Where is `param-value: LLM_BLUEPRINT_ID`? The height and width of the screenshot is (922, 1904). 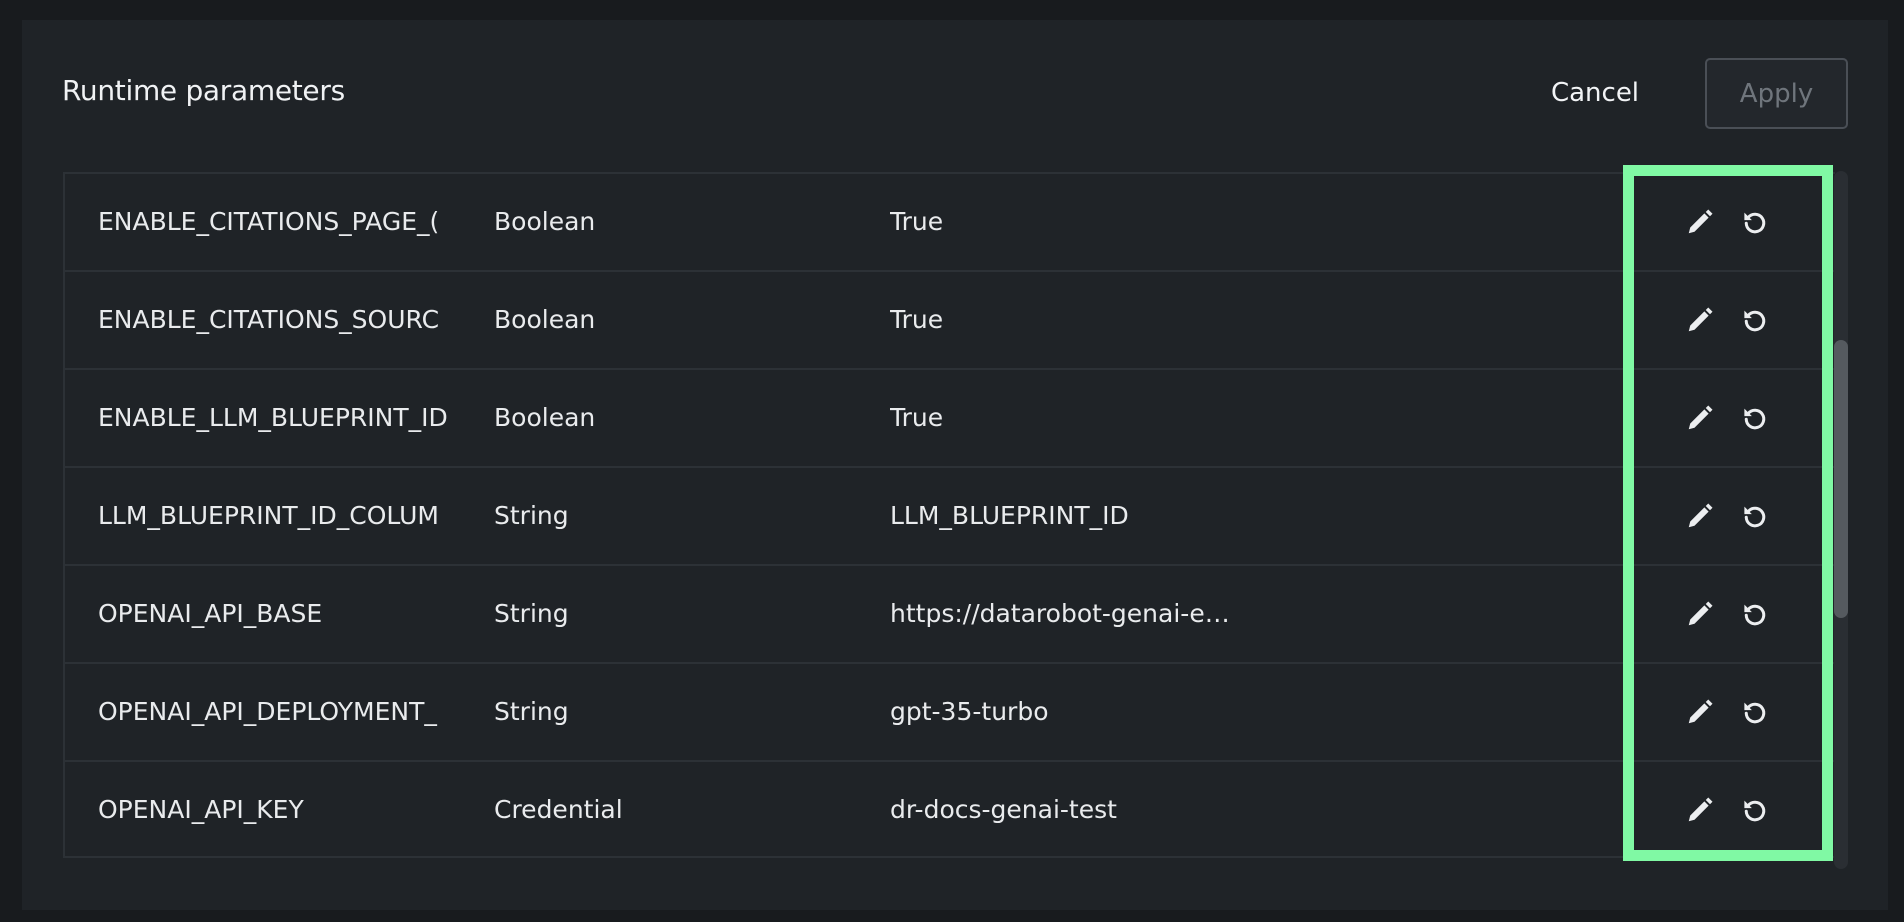 param-value: LLM_BLUEPRINT_ID is located at coordinates (1009, 515).